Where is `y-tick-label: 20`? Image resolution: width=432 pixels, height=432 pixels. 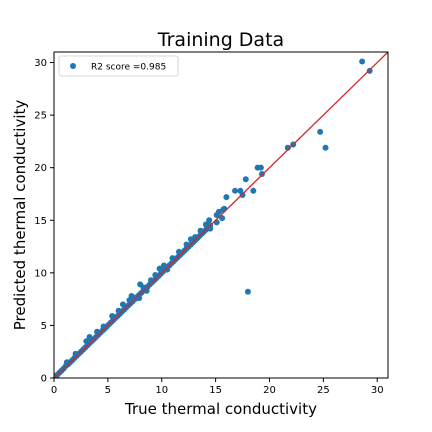
y-tick-label: 20 is located at coordinates (40, 168).